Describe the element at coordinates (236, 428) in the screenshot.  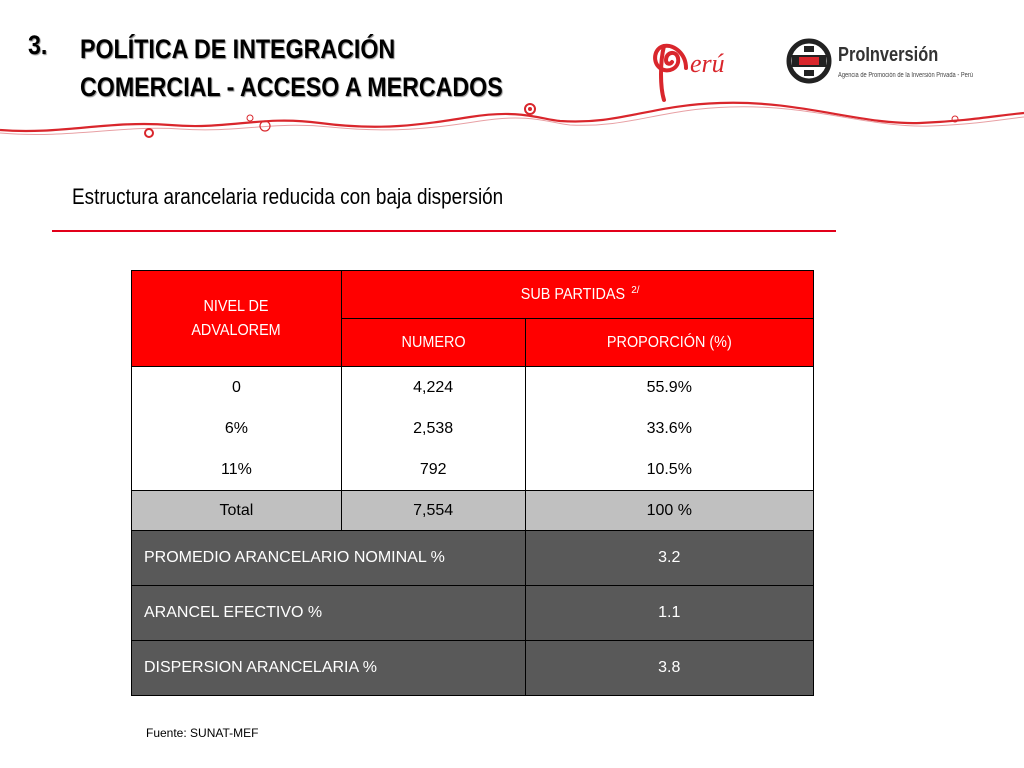
I see `cell-nivel: 6%` at that location.